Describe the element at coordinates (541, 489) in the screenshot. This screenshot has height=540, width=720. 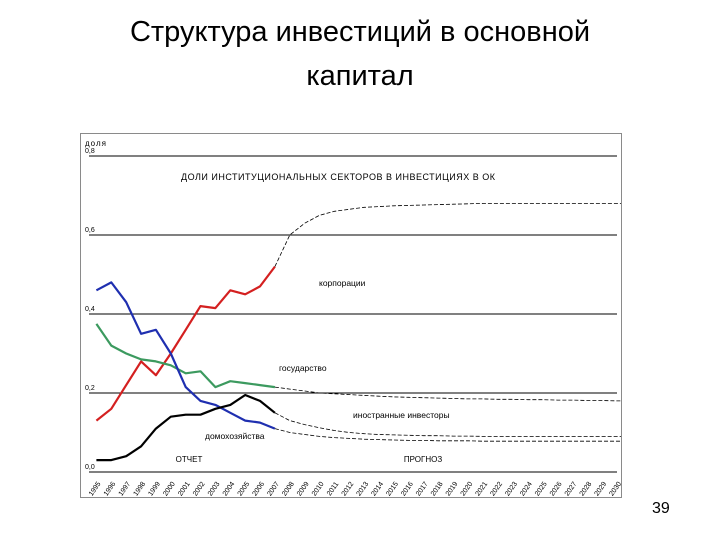
I see `x-tick-label: 2025` at that location.